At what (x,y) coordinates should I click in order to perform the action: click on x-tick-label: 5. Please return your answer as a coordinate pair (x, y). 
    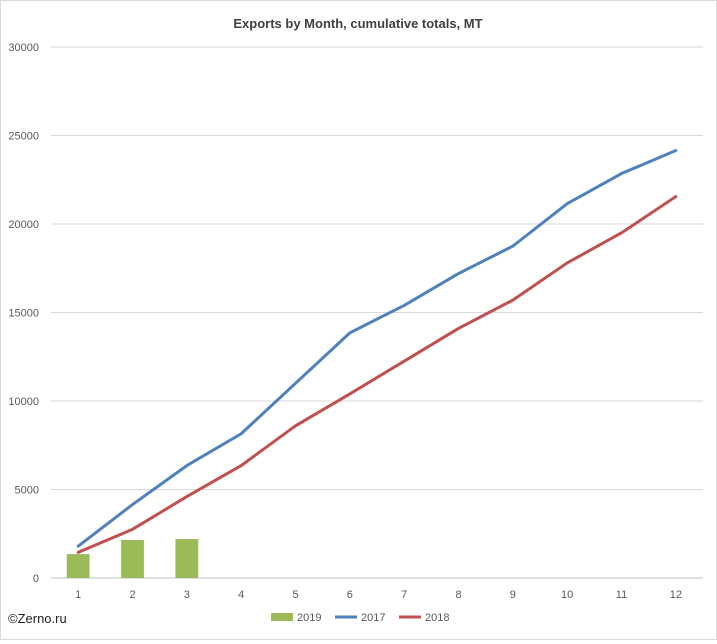
    Looking at the image, I should click on (295, 595).